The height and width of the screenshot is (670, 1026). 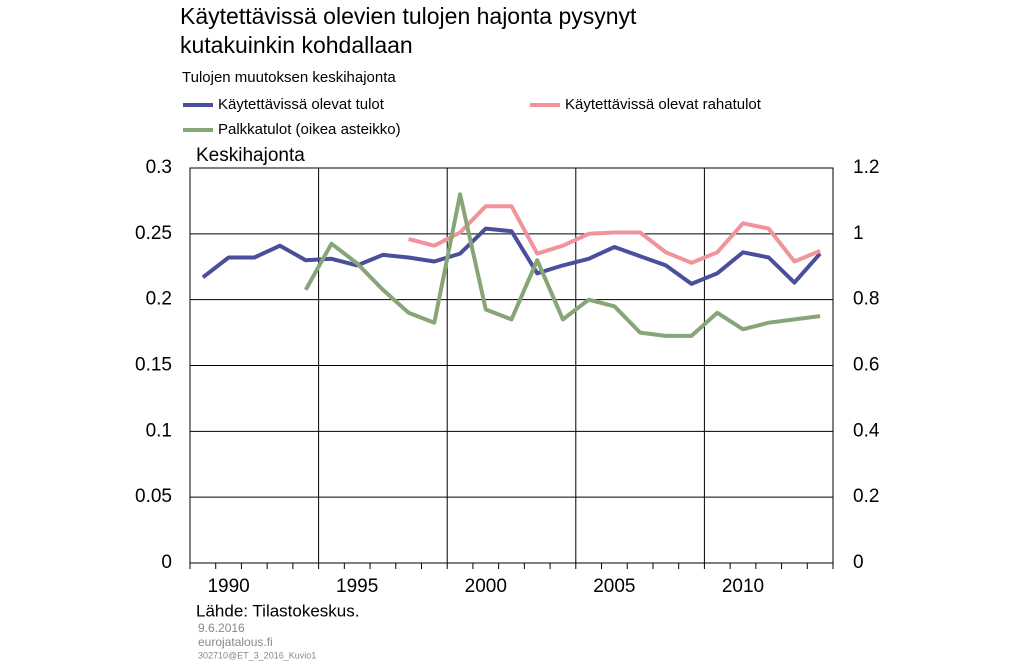 I want to click on footer: 302710@ET_3_2016_Kuvio1, so click(x=257, y=655).